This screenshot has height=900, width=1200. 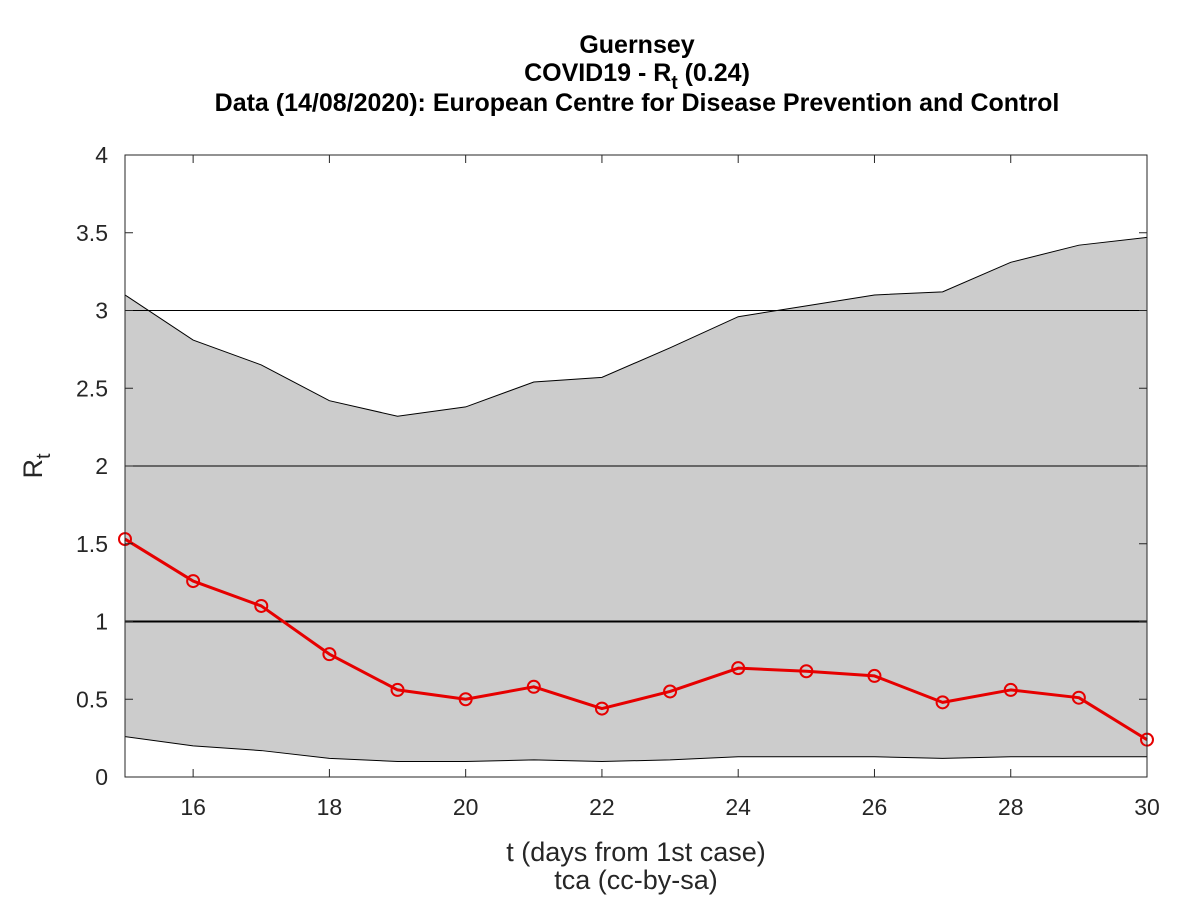 I want to click on y-tick-label: 2, so click(x=101, y=466).